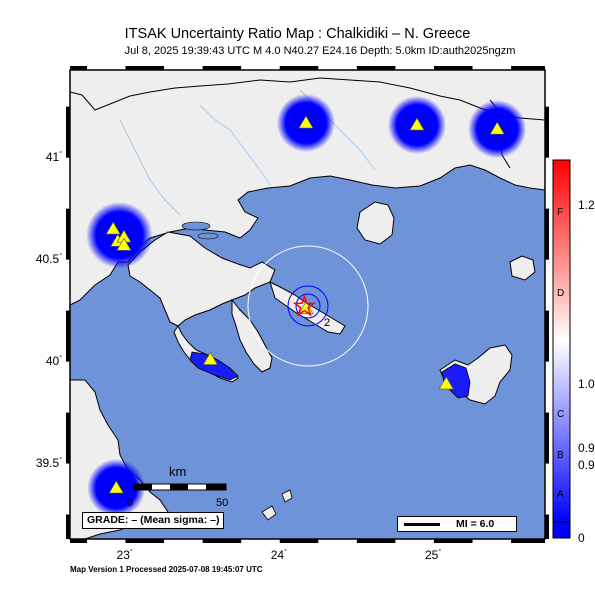 This screenshot has height=610, width=595. I want to click on latitude-tick-label: 39.5°, so click(48, 462).